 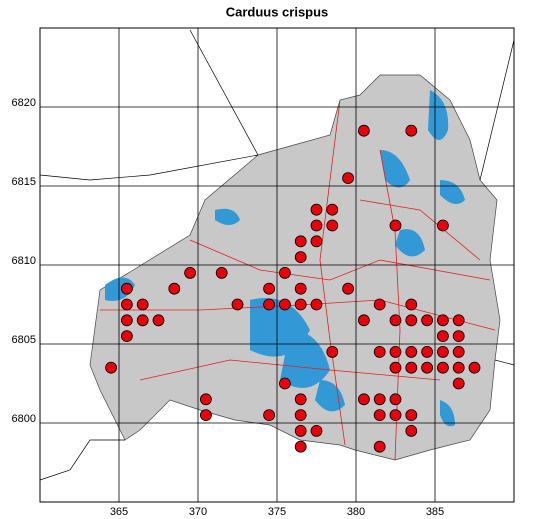 What do you see at coordinates (24, 261) in the screenshot?
I see `y-tick-label: 6810` at bounding box center [24, 261].